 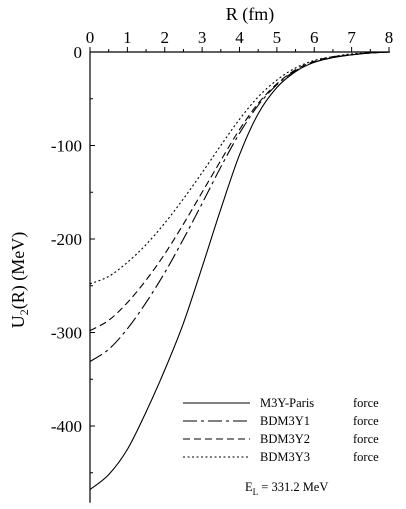 I want to click on y-tick-label: -400, so click(x=66, y=426).